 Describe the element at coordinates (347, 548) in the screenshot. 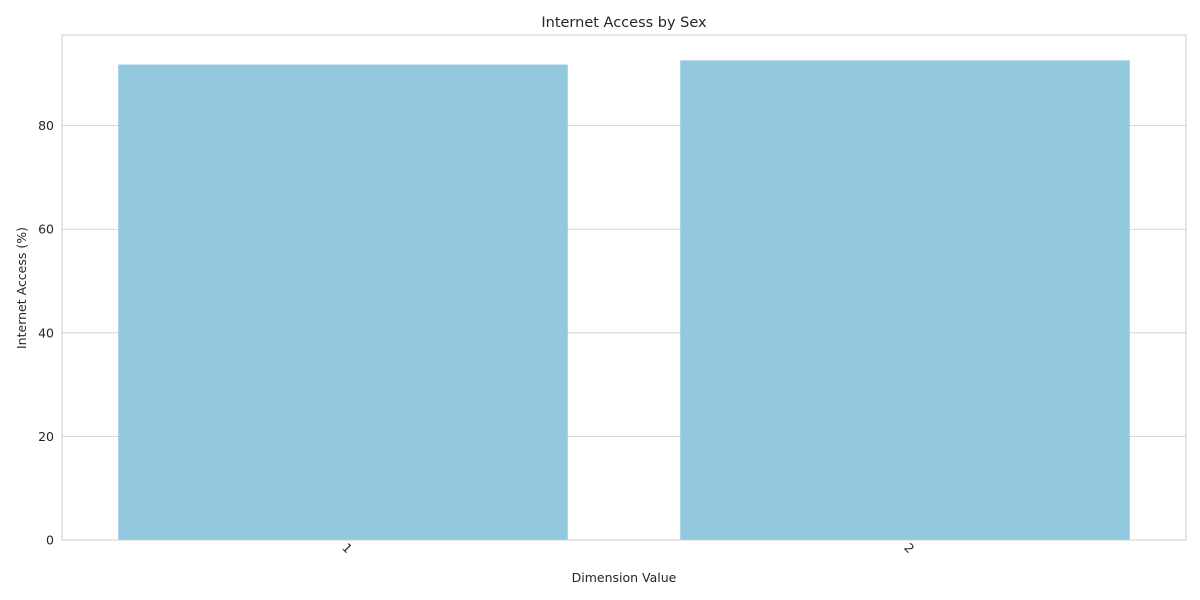

I see `x-tick-label: 1` at that location.